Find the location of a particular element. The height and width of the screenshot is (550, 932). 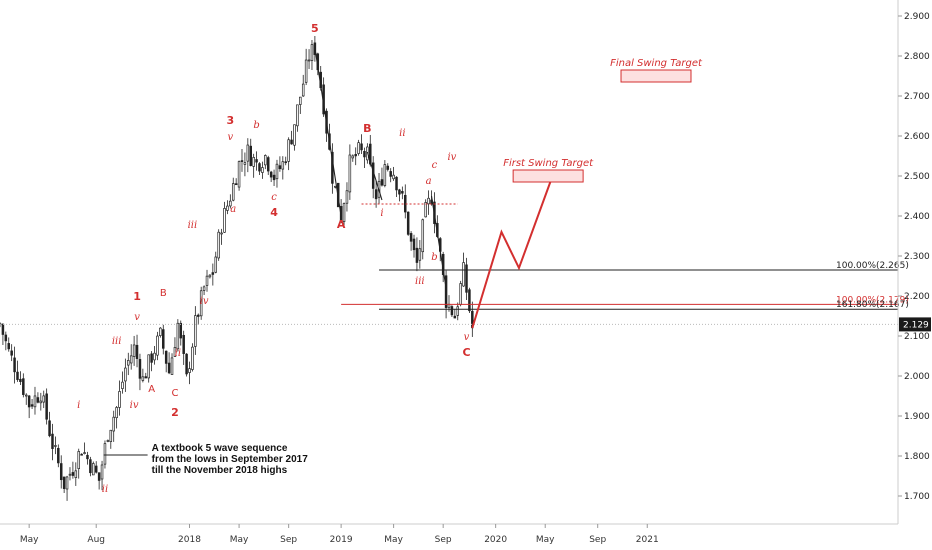

wave-label: 1 is located at coordinates (137, 296).